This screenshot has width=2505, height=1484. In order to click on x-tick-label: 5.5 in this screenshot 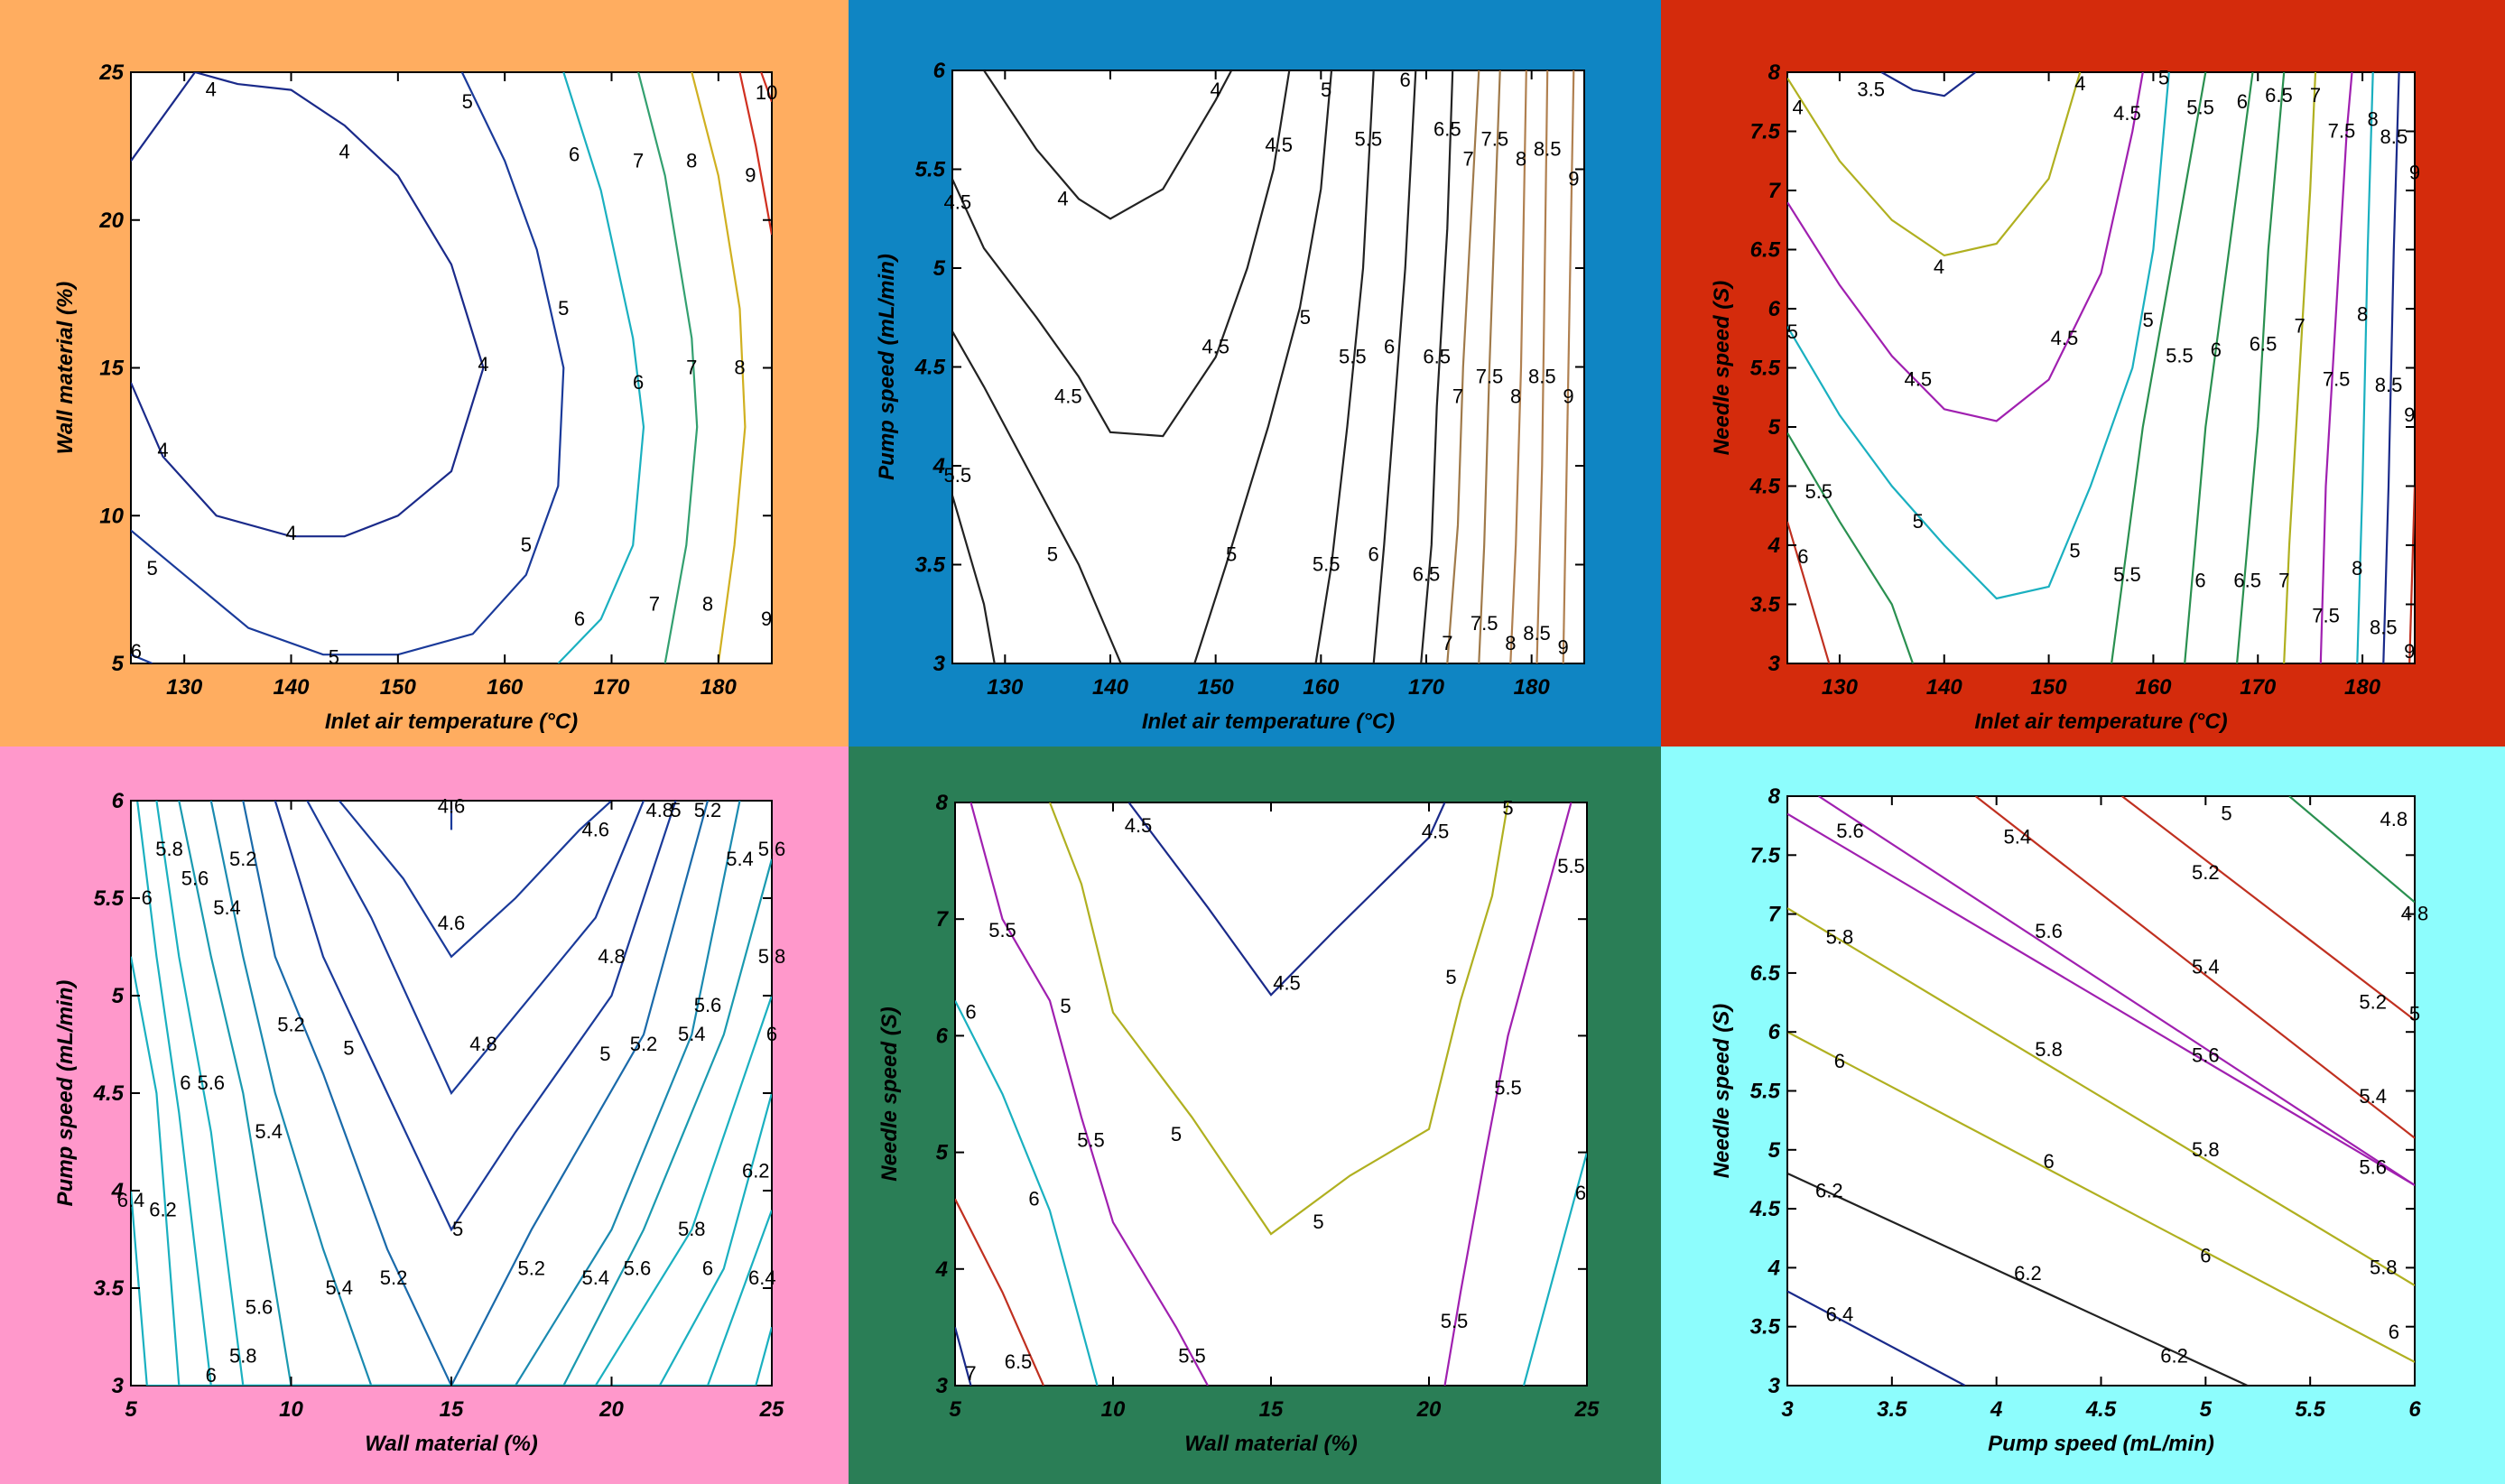, I will do `click(2310, 1410)`.